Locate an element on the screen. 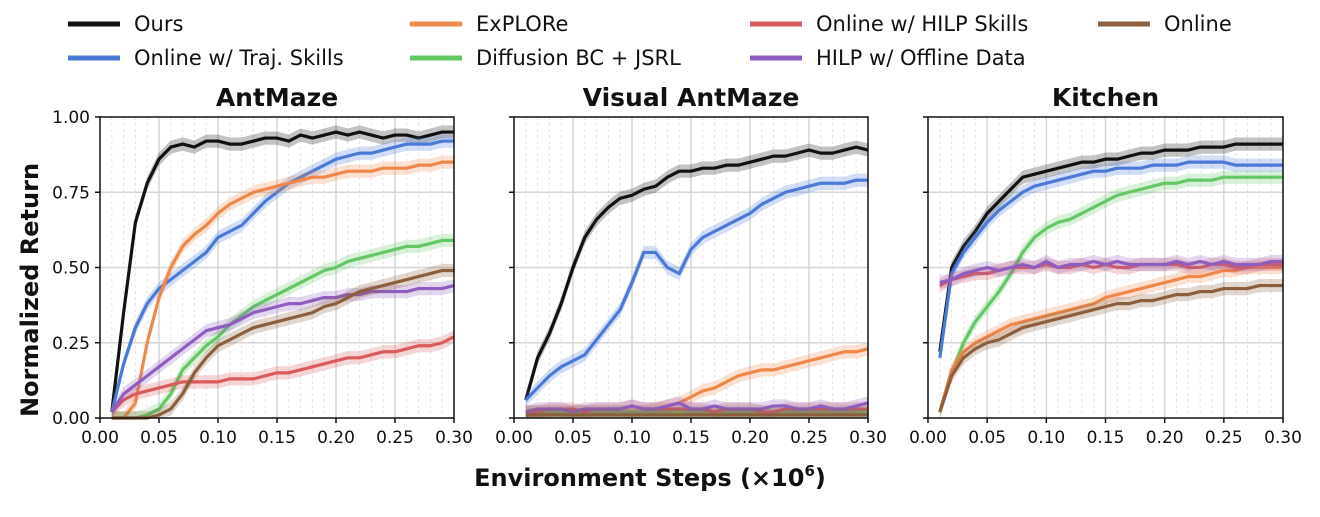 This screenshot has width=1320, height=517. legend-label-explore: ExPLORe is located at coordinates (522, 24).